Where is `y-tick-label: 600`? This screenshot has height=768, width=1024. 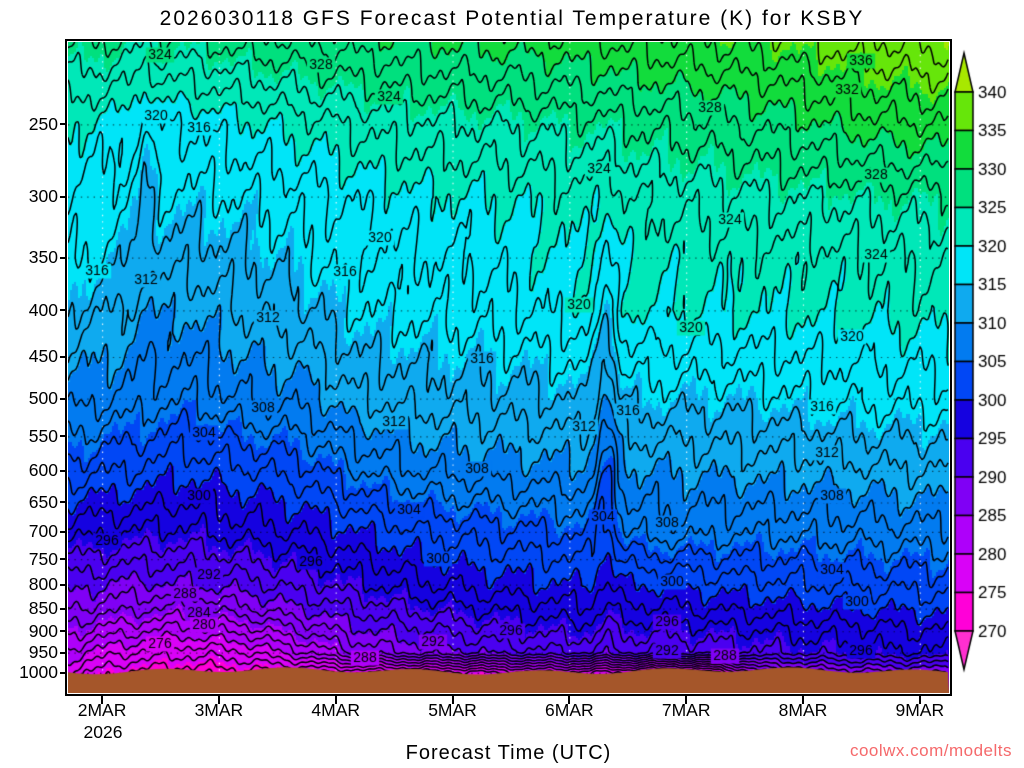
y-tick-label: 600 is located at coordinates (43, 470).